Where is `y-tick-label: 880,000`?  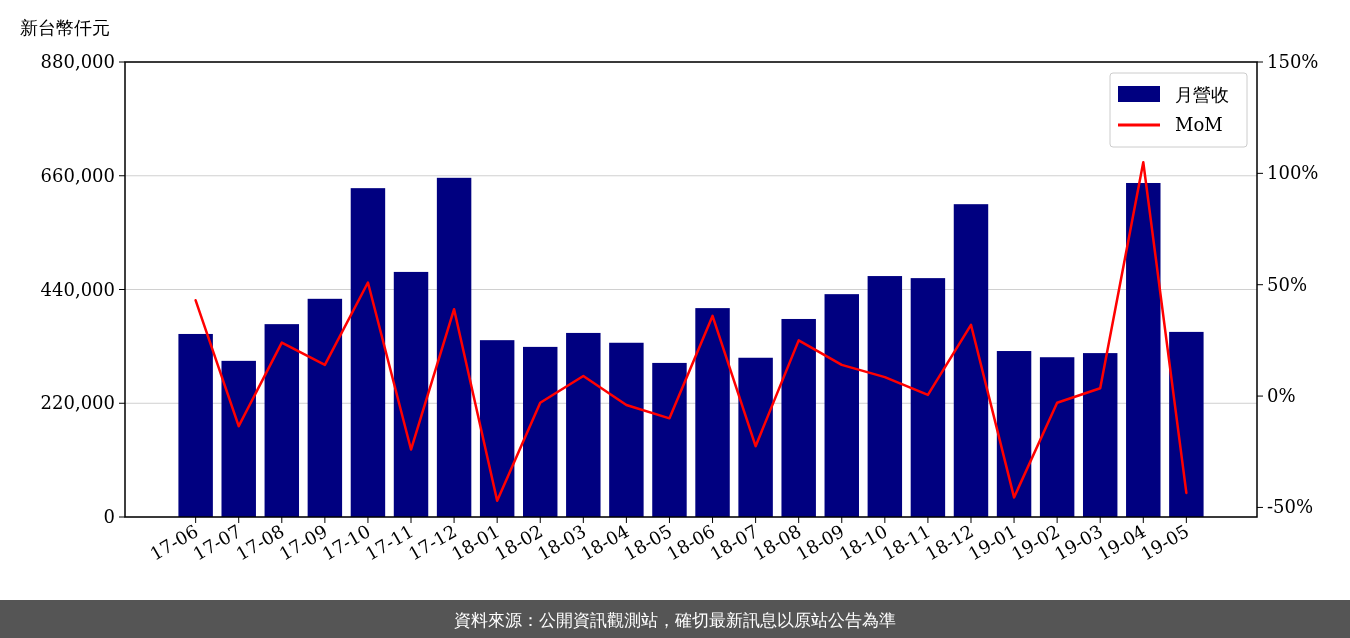 y-tick-label: 880,000 is located at coordinates (77, 61).